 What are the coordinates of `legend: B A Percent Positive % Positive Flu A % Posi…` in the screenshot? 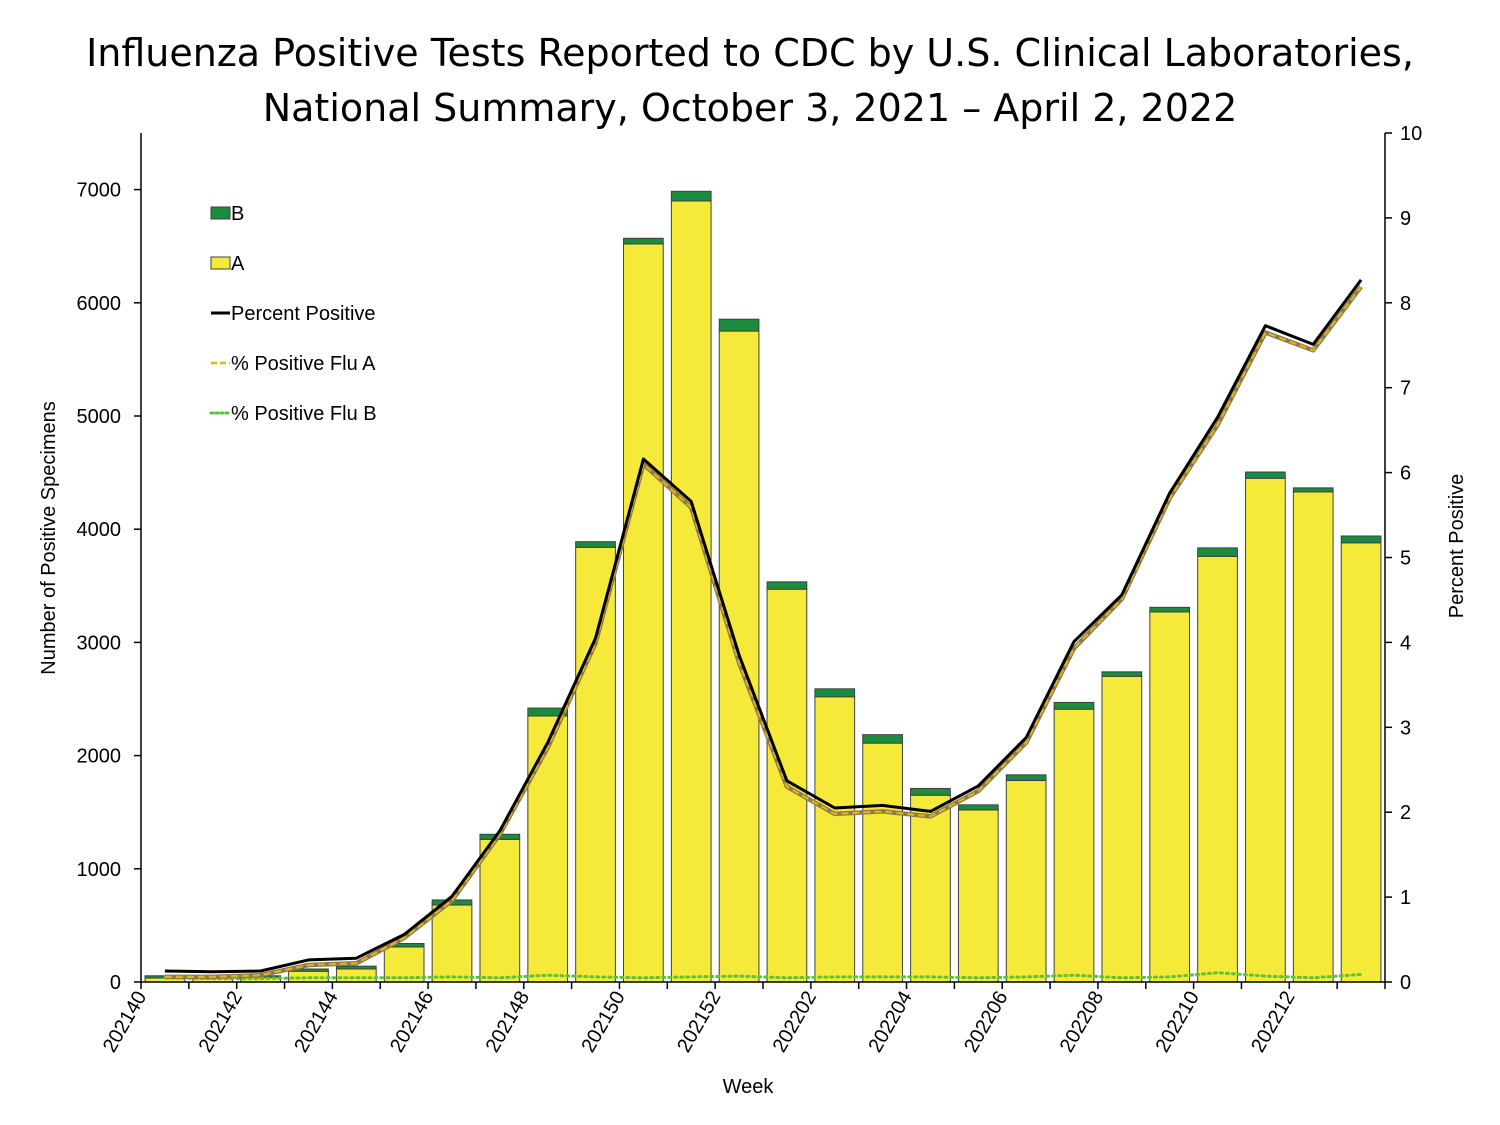 It's located at (293, 314).